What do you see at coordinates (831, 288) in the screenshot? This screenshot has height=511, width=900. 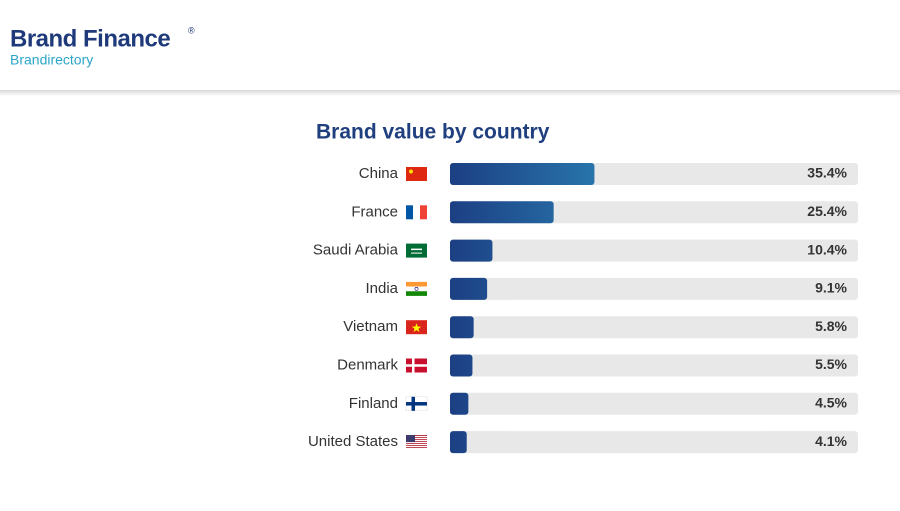 I see `value-label: 9.1%` at bounding box center [831, 288].